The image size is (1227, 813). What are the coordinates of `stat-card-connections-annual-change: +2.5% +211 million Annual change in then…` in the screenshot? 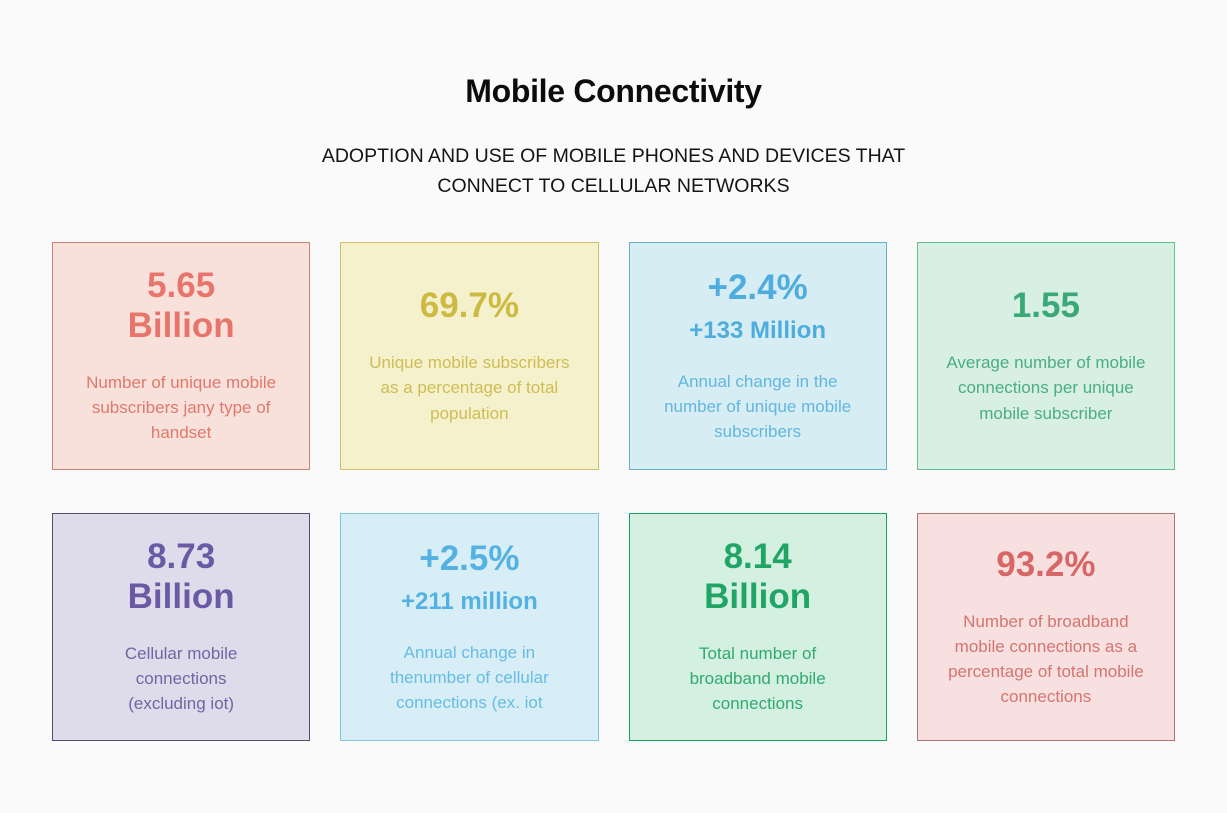 It's located at (469, 627).